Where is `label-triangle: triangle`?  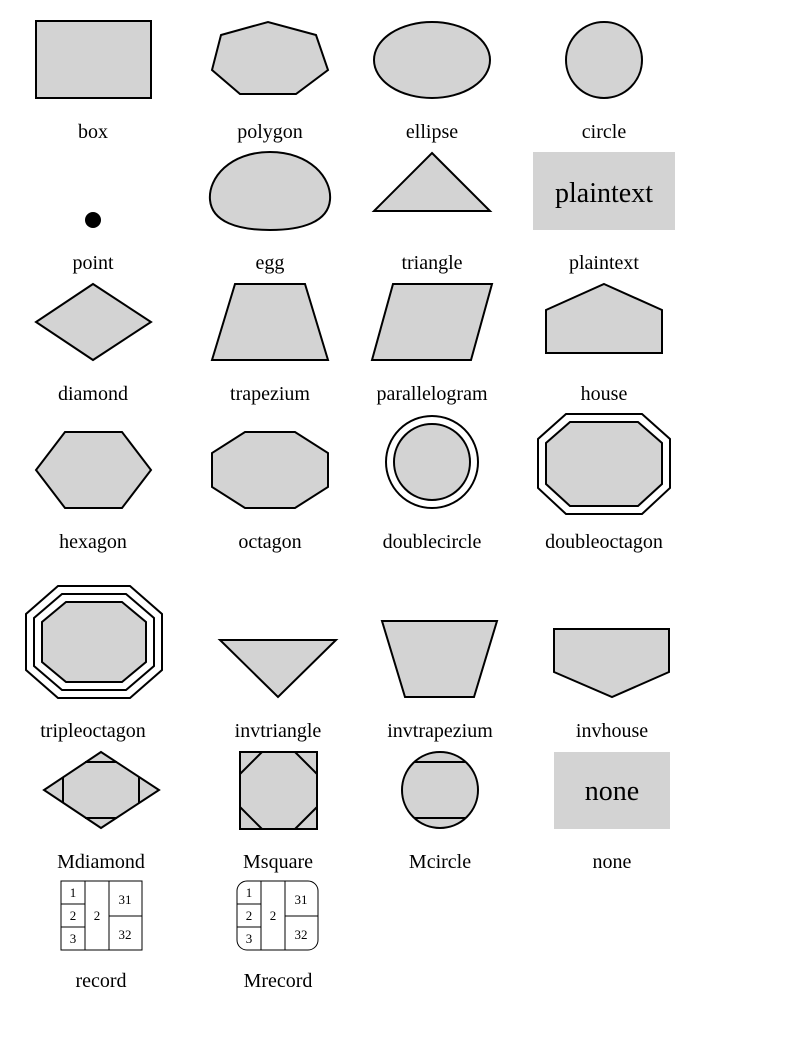 label-triangle: triangle is located at coordinates (431, 263).